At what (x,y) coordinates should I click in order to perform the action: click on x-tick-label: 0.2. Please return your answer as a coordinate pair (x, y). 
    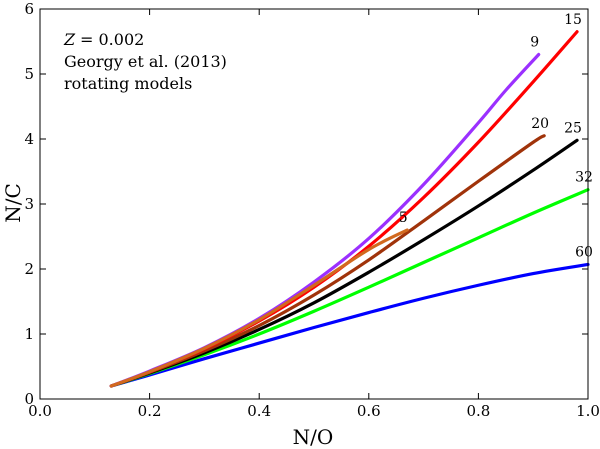
    Looking at the image, I should click on (150, 411).